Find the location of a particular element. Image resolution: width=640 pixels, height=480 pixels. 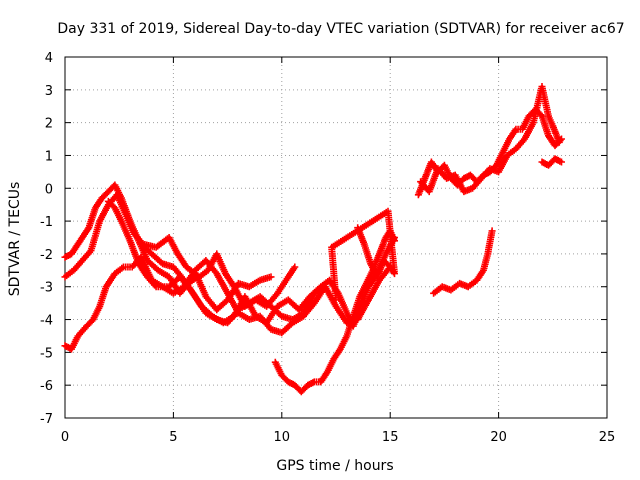

y-tick-label: 0 is located at coordinates (49, 189).